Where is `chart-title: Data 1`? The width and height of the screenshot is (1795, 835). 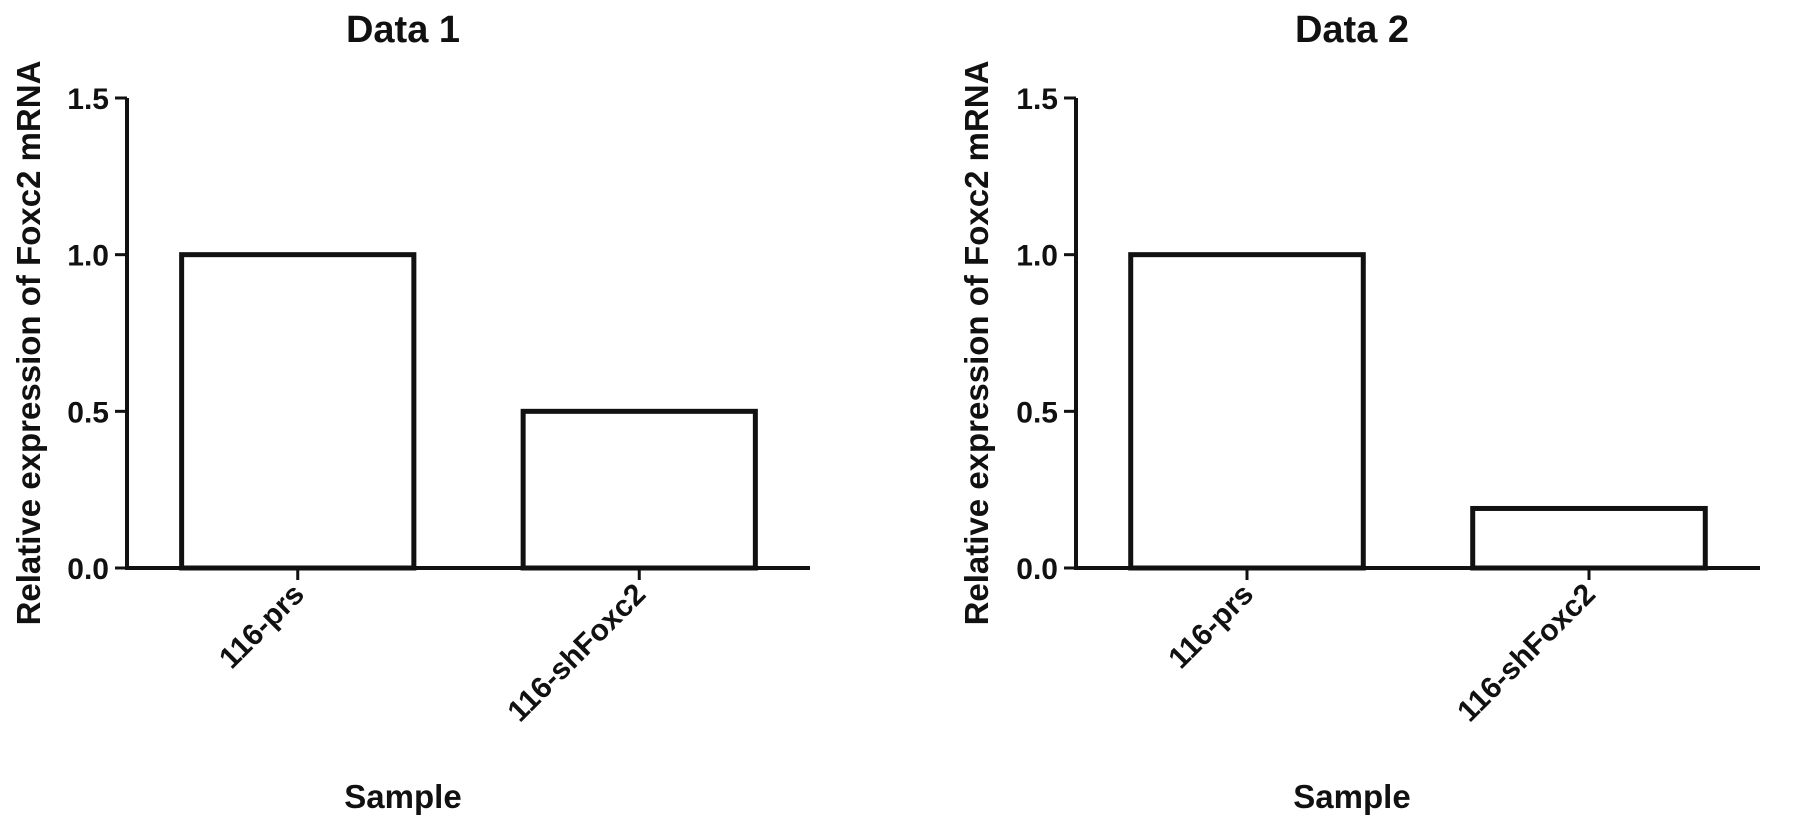 chart-title: Data 1 is located at coordinates (403, 30).